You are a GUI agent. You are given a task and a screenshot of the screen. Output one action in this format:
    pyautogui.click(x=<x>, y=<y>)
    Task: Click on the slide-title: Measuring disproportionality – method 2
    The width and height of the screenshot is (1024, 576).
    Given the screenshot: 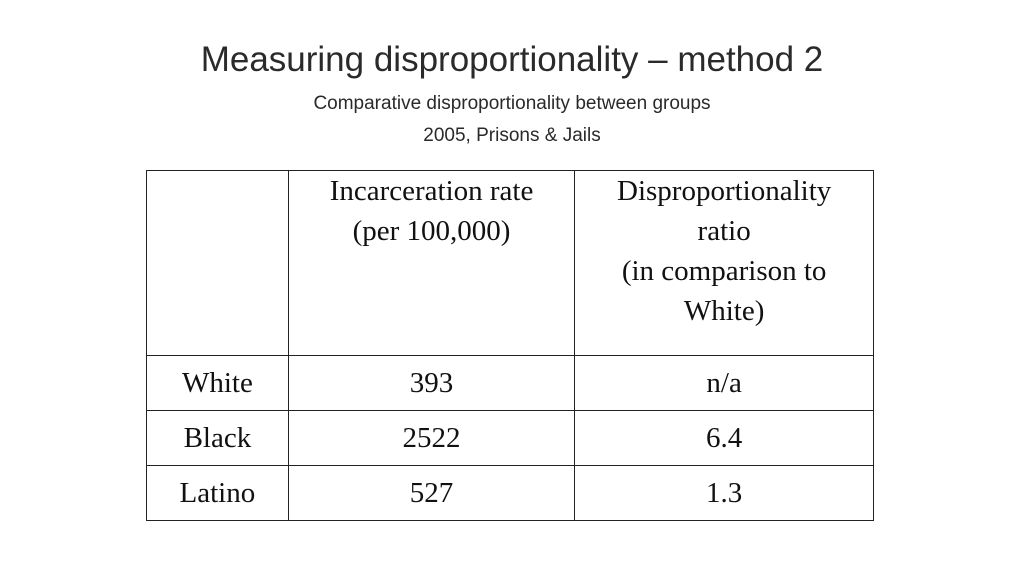 What is the action you would take?
    pyautogui.click(x=512, y=59)
    